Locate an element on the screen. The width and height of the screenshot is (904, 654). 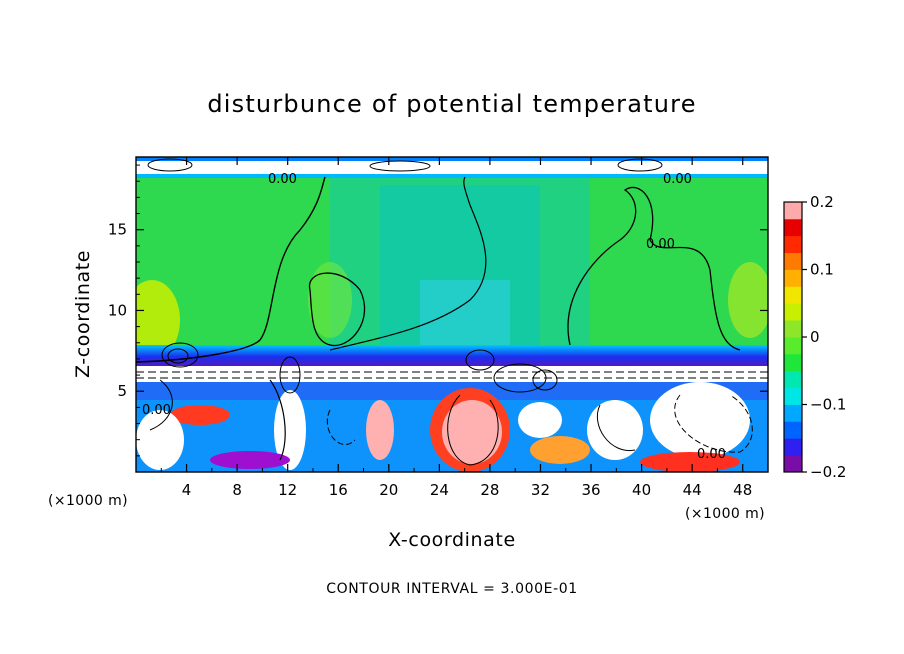
x-tick-label: 4 is located at coordinates (187, 490).